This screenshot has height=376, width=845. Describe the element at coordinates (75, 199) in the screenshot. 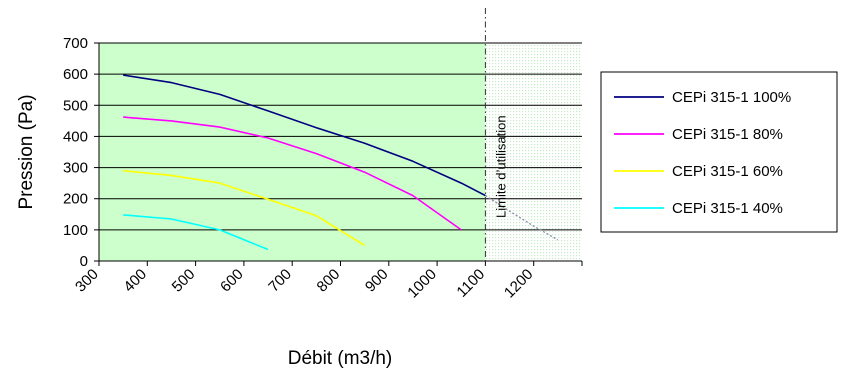

I see `y-tick-label-200: 200` at that location.